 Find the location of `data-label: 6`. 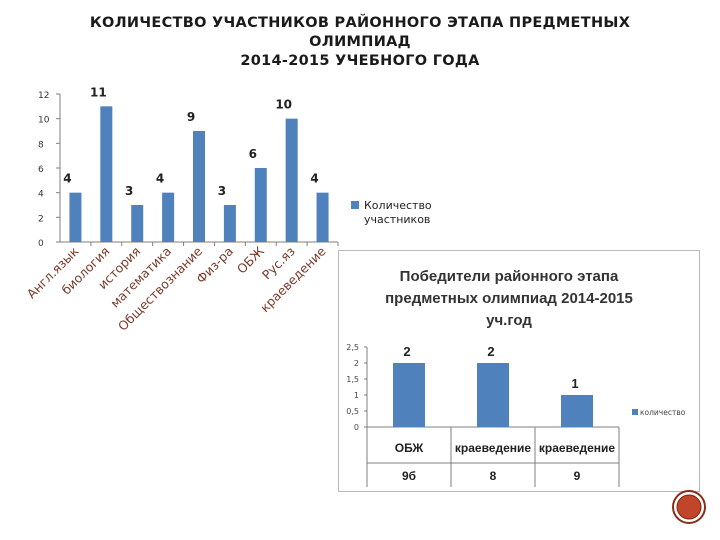

data-label: 6 is located at coordinates (253, 154).